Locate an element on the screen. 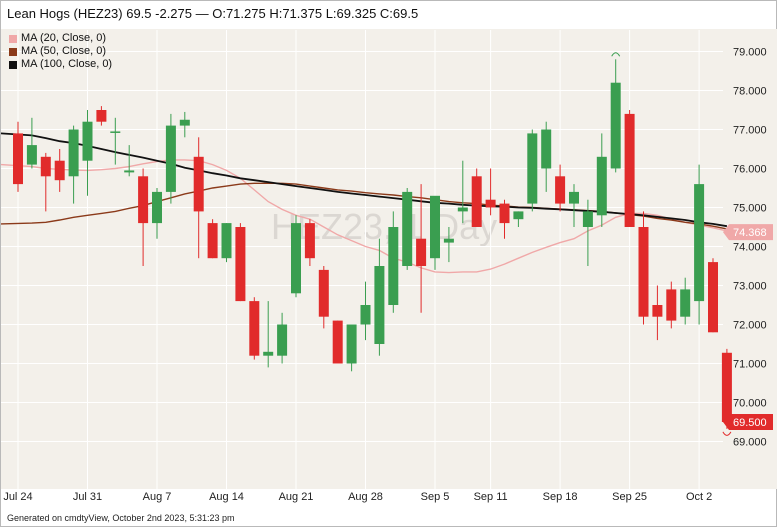 This screenshot has width=777, height=528. x-tick-label: Aug 14 is located at coordinates (226, 497).